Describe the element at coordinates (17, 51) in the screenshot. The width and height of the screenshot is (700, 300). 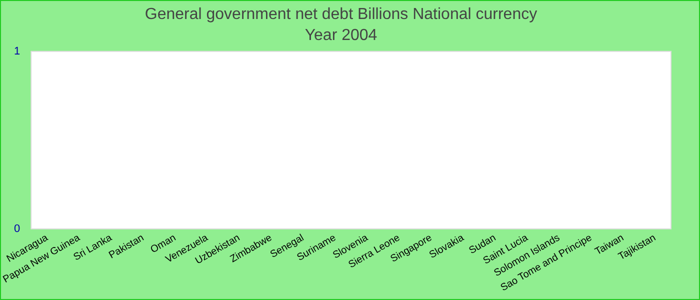
I see `y-tick-label: 1` at that location.